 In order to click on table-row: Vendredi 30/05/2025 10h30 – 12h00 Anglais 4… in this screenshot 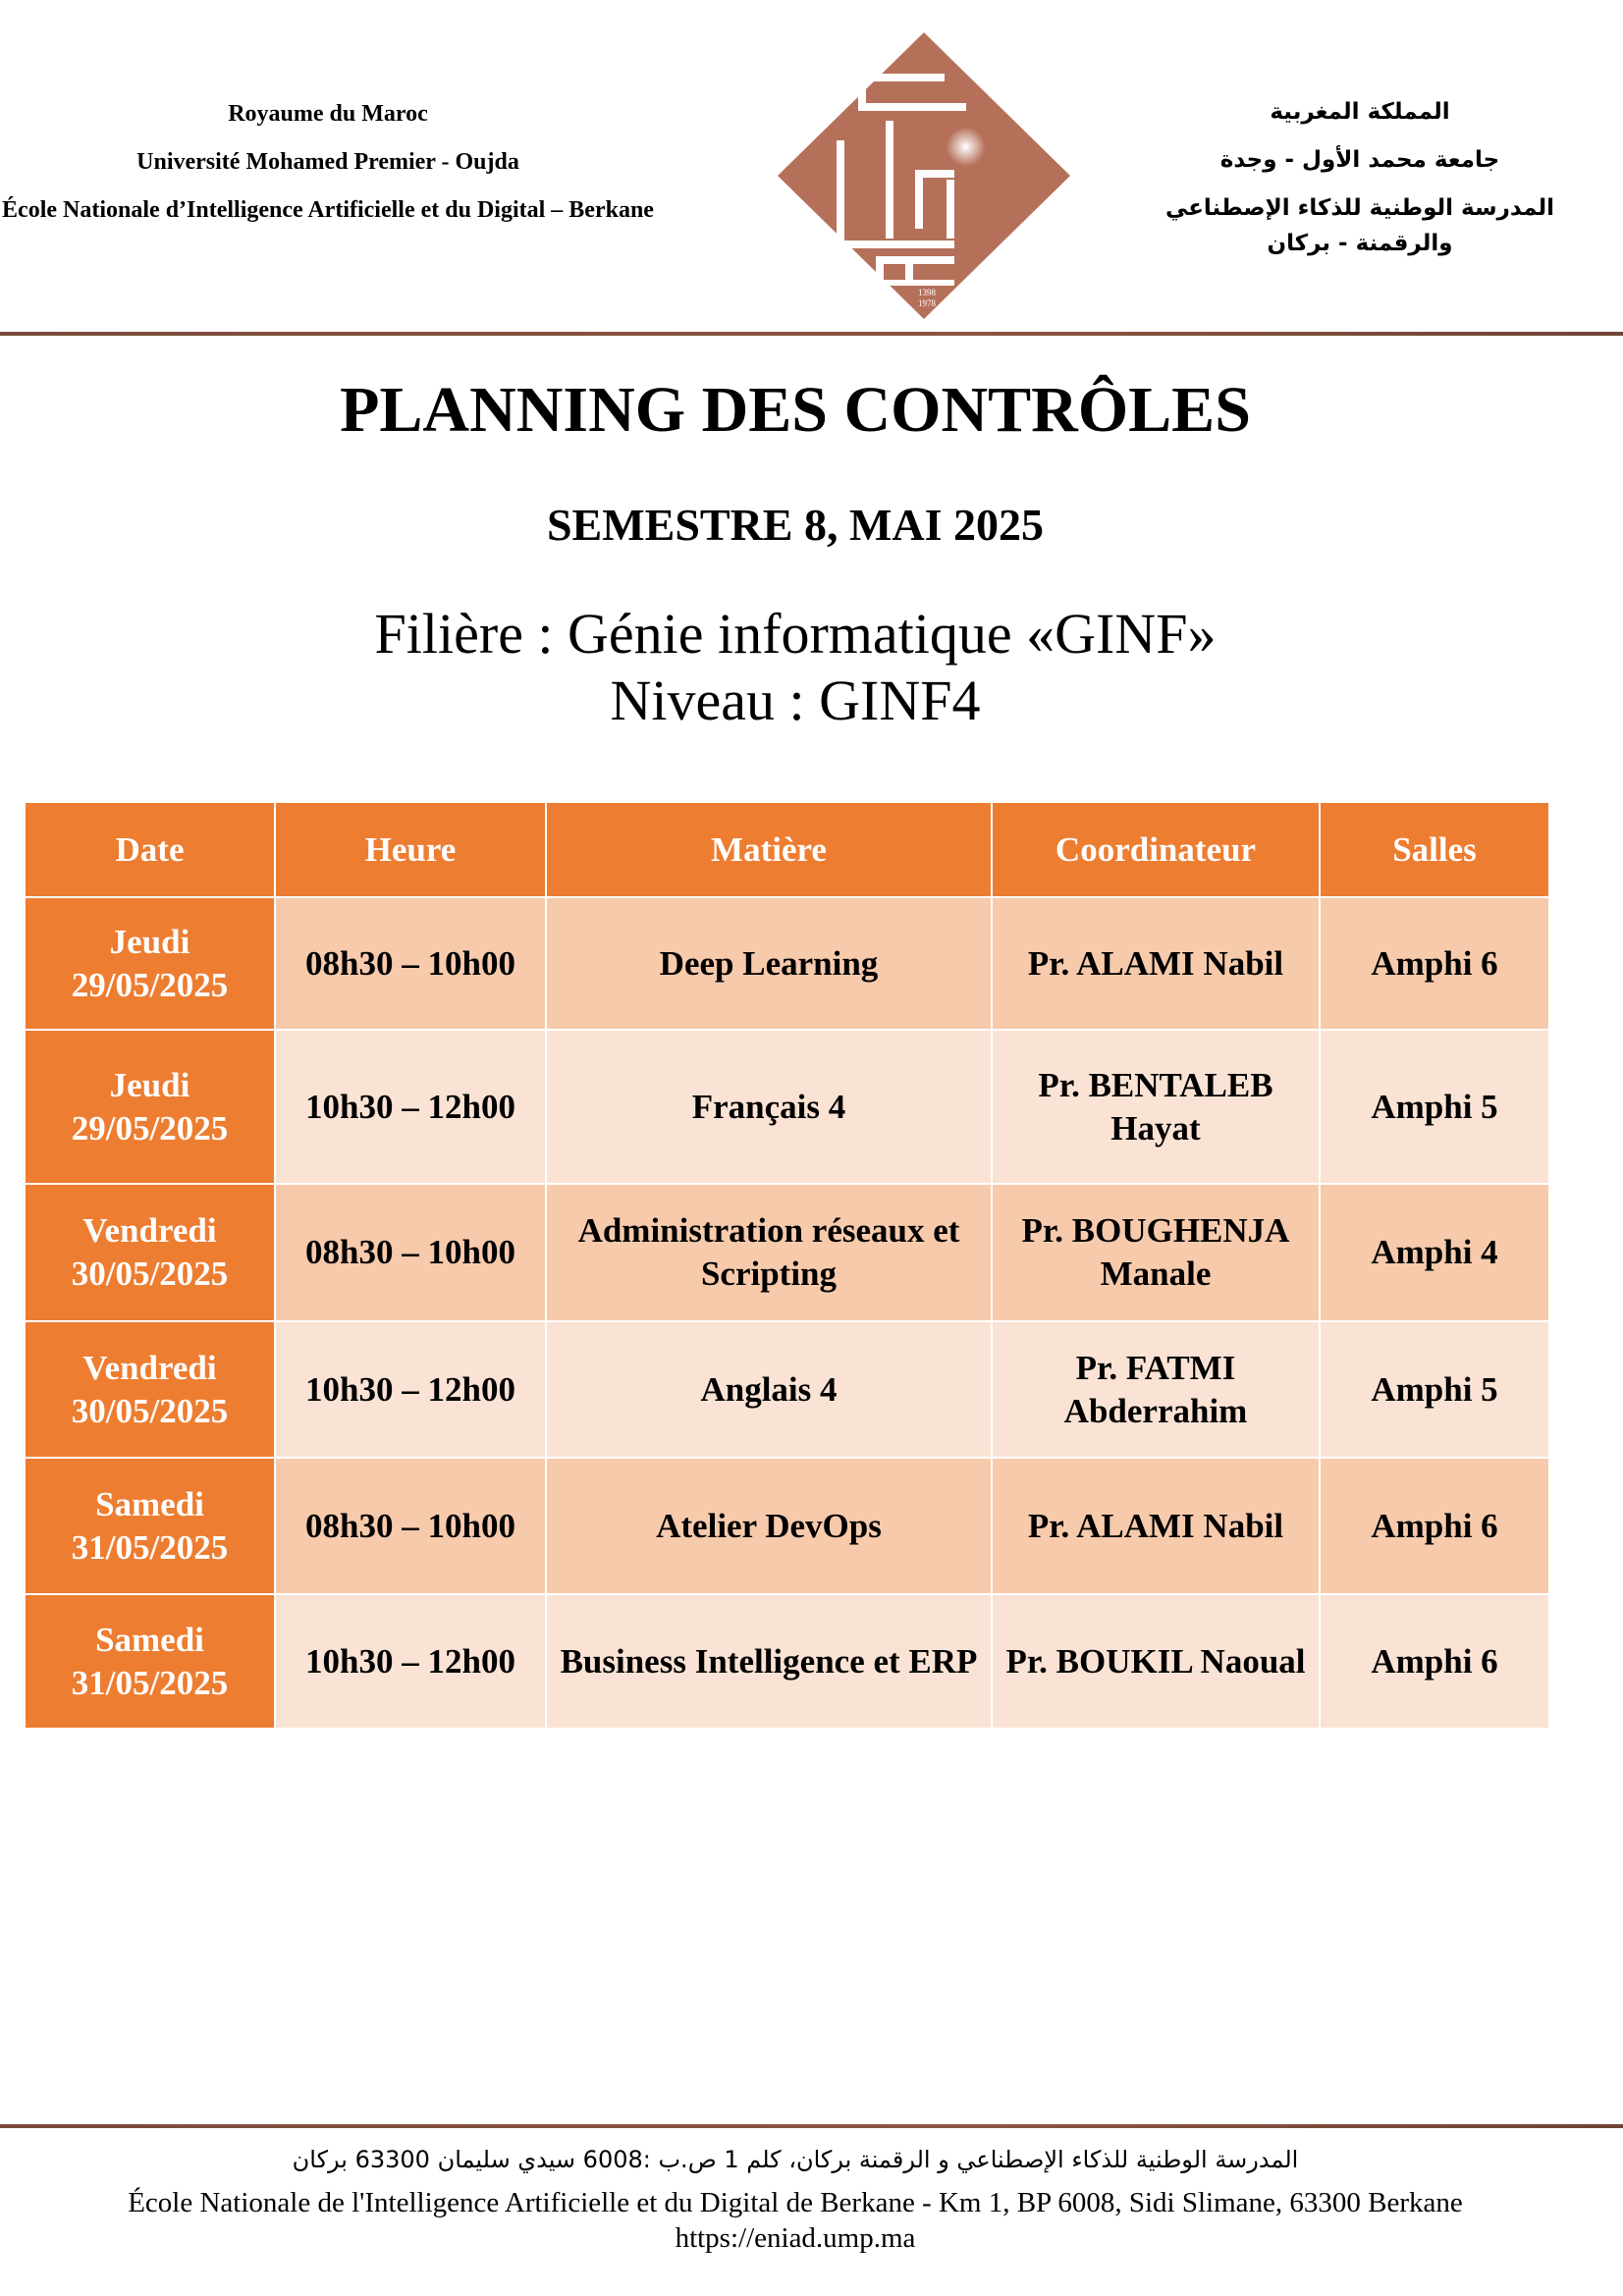, I will do `click(787, 1389)`.